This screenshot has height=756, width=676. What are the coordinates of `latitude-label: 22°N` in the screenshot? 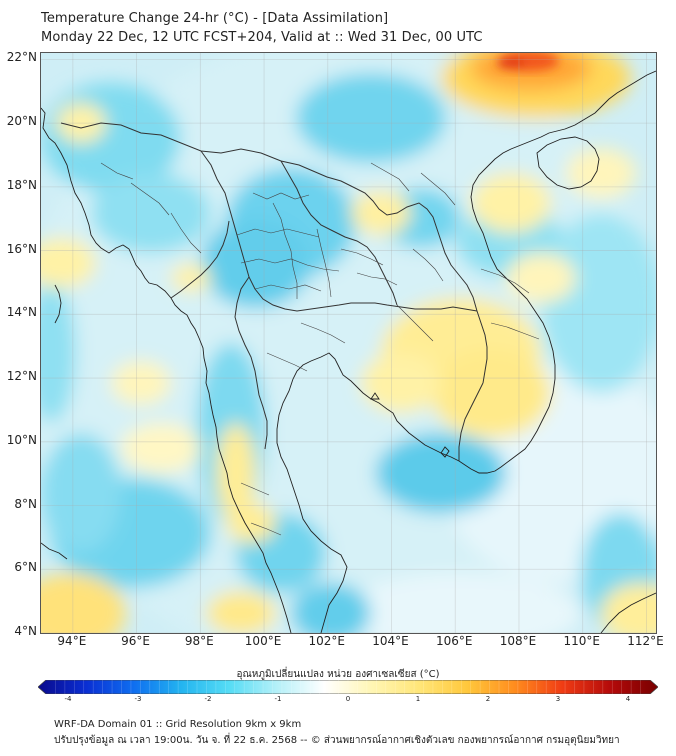 It's located at (21, 57).